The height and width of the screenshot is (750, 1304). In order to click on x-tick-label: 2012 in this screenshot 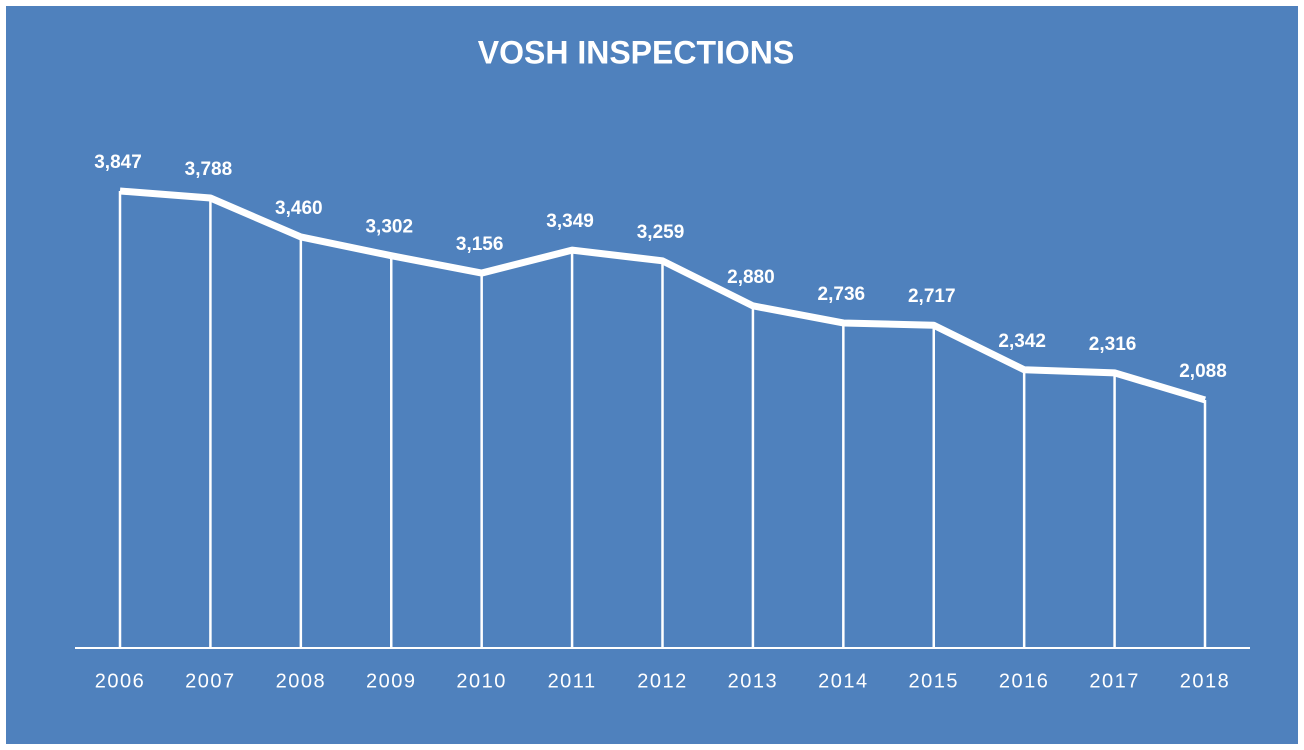, I will do `click(662, 681)`.